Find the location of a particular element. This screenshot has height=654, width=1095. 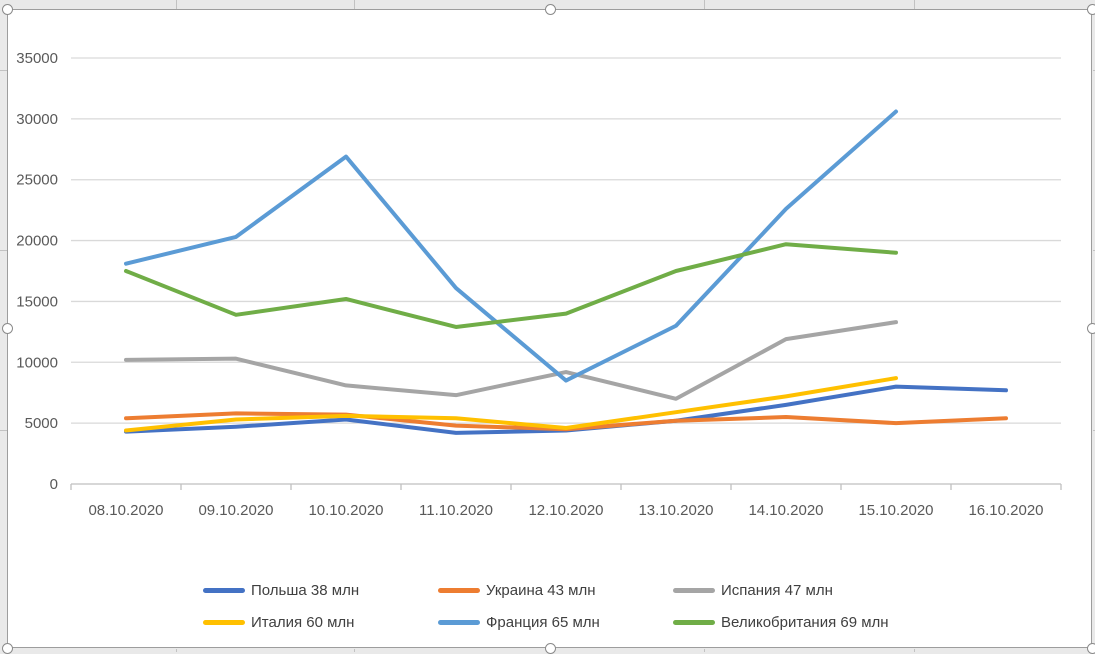

y-axis-tick-label: 30000 is located at coordinates (37, 119).